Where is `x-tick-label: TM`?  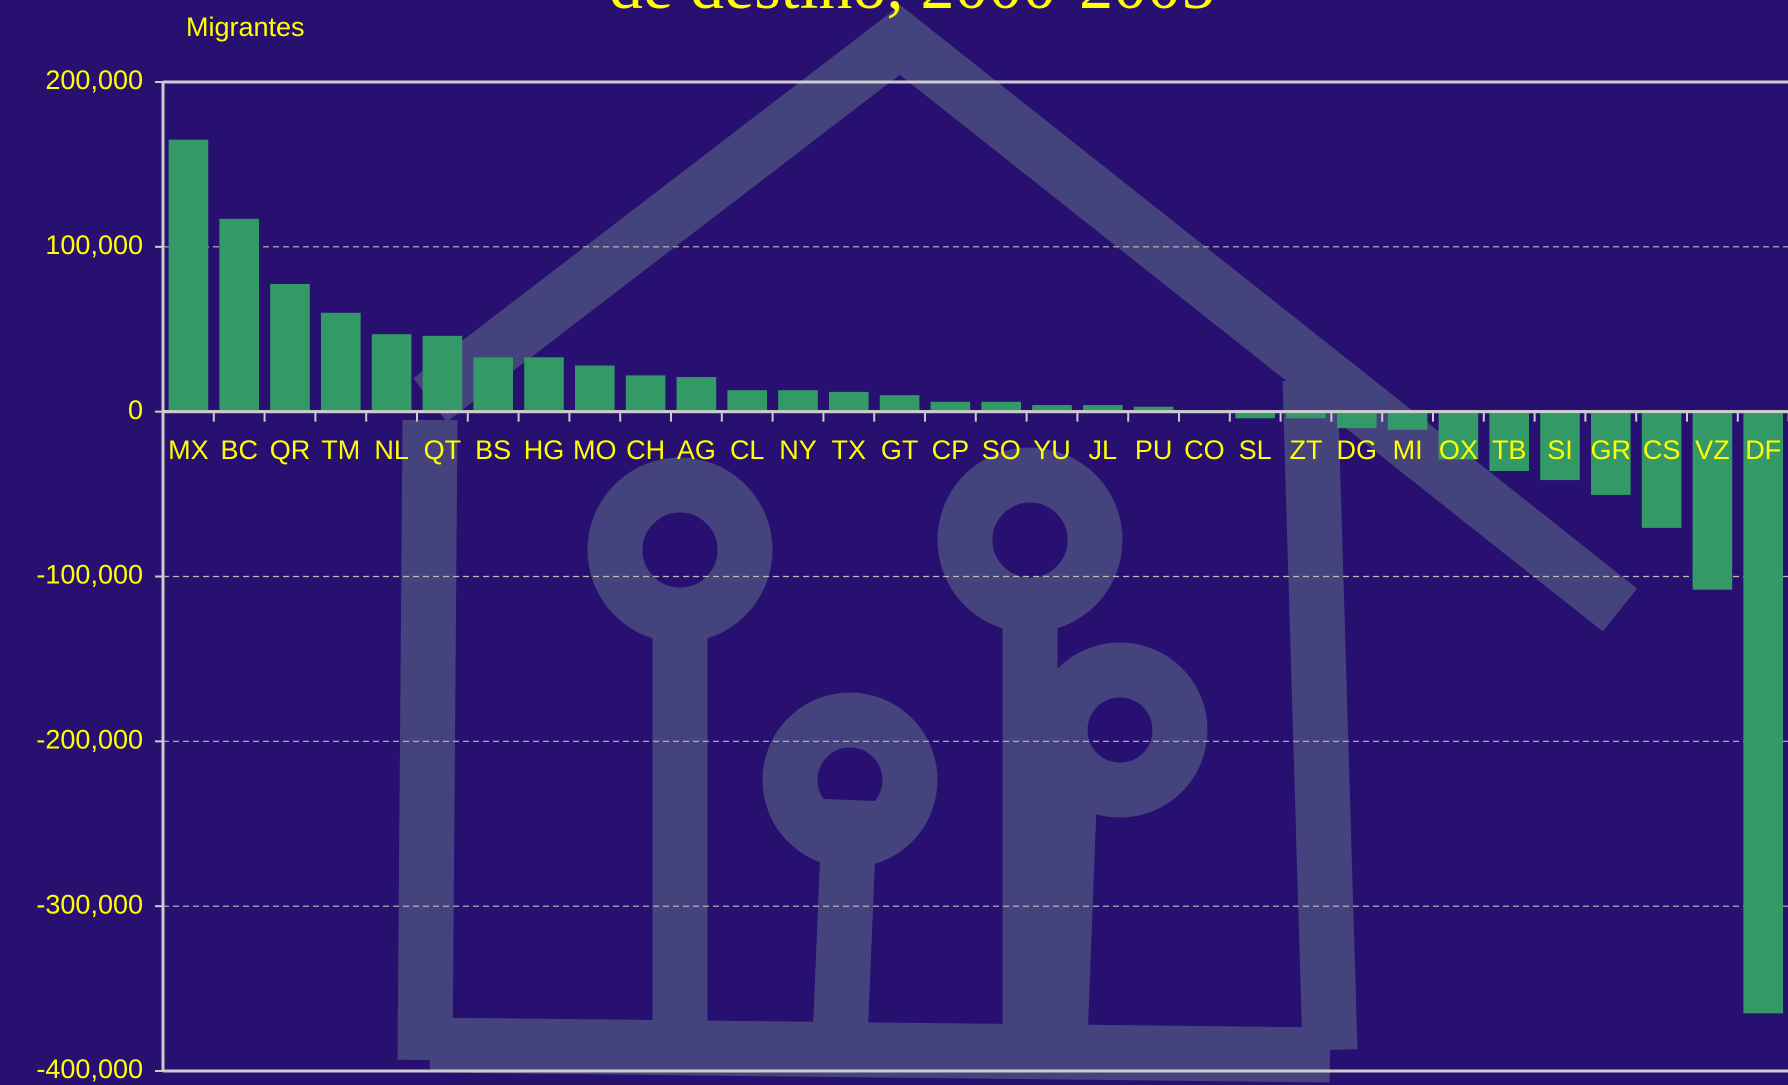 x-tick-label: TM is located at coordinates (340, 450).